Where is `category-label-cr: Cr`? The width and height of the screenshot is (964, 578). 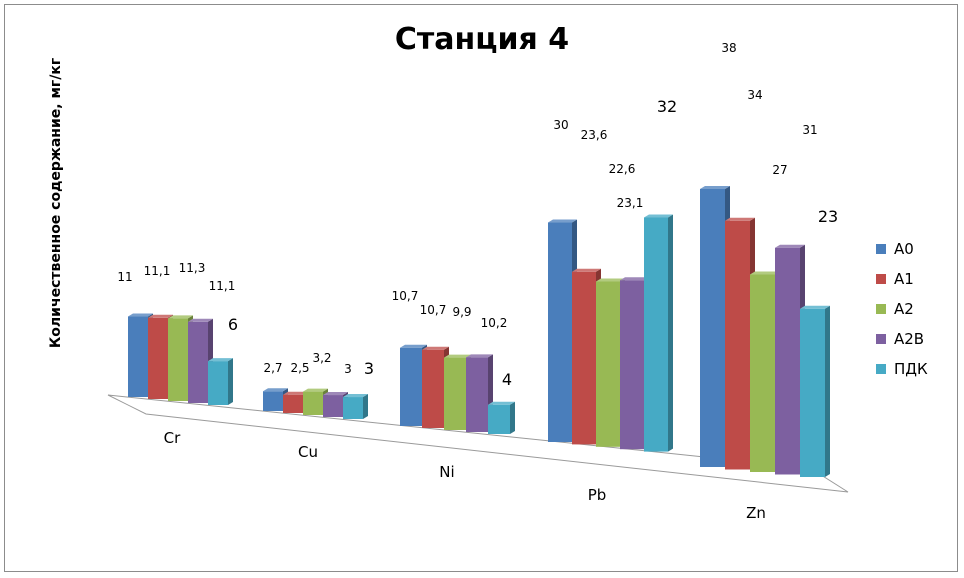
category-label-cr: Cr is located at coordinates (172, 438).